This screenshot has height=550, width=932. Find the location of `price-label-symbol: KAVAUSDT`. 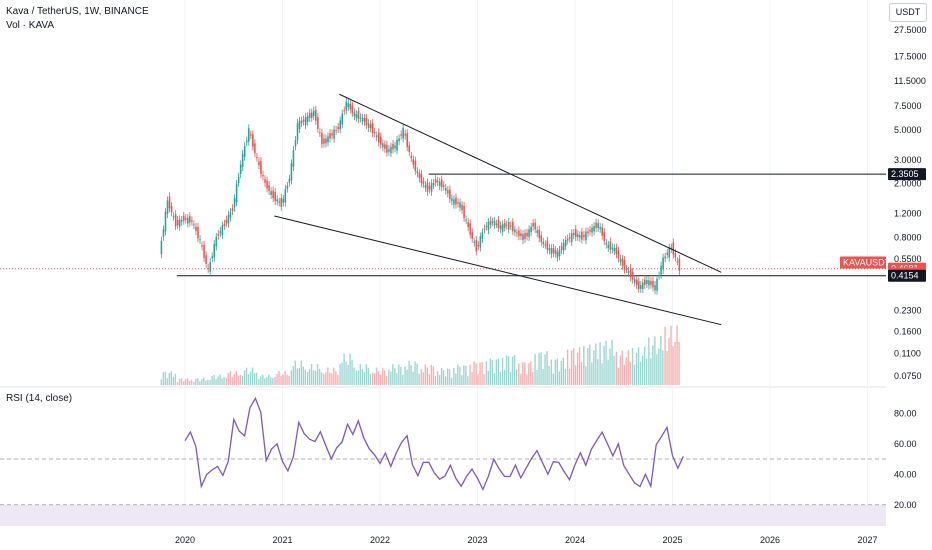

price-label-symbol: KAVAUSDT is located at coordinates (867, 263).